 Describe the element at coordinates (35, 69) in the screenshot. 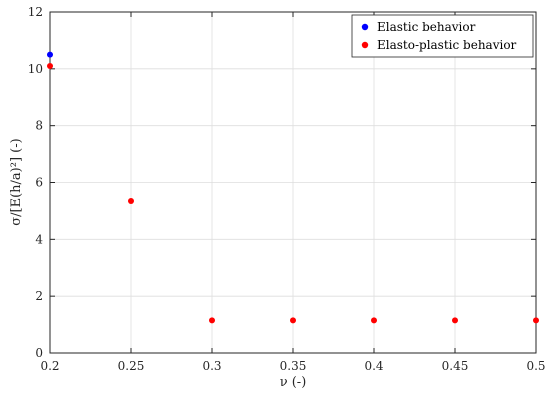

I see `y-tick-label: 10` at that location.